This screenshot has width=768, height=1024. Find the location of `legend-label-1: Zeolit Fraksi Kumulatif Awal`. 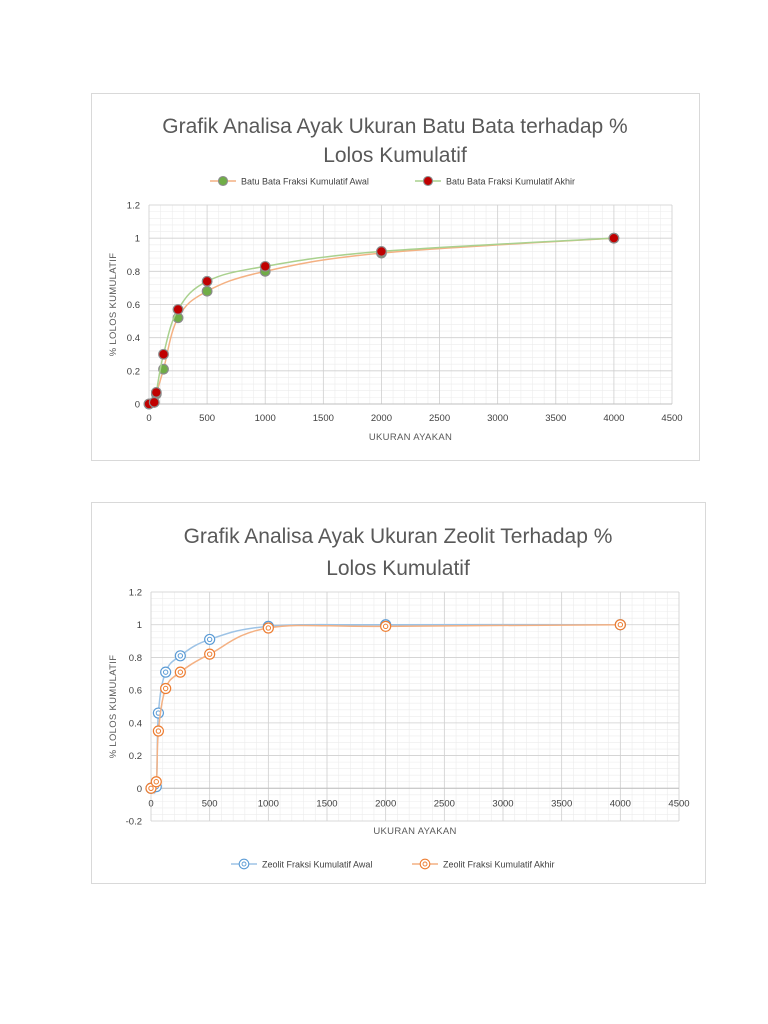

legend-label-1: Zeolit Fraksi Kumulatif Awal is located at coordinates (317, 864).